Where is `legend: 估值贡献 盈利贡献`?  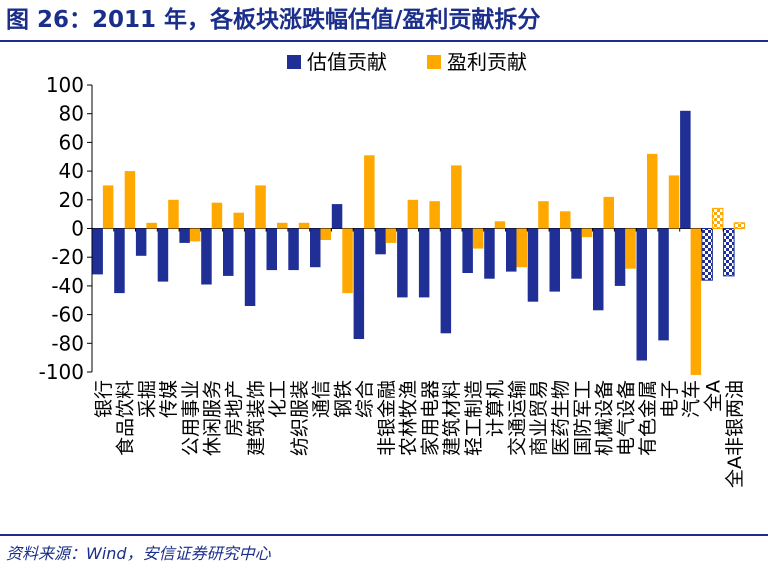
legend: 估值贡献 盈利贡献 is located at coordinates (407, 62).